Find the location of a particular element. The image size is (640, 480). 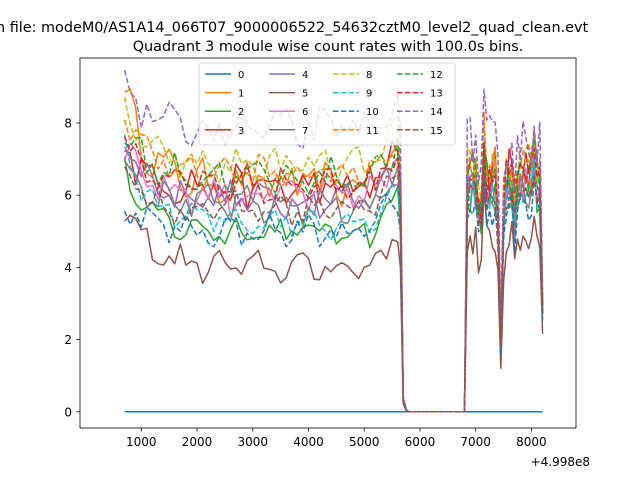

legend-label-10: 10 is located at coordinates (372, 112).